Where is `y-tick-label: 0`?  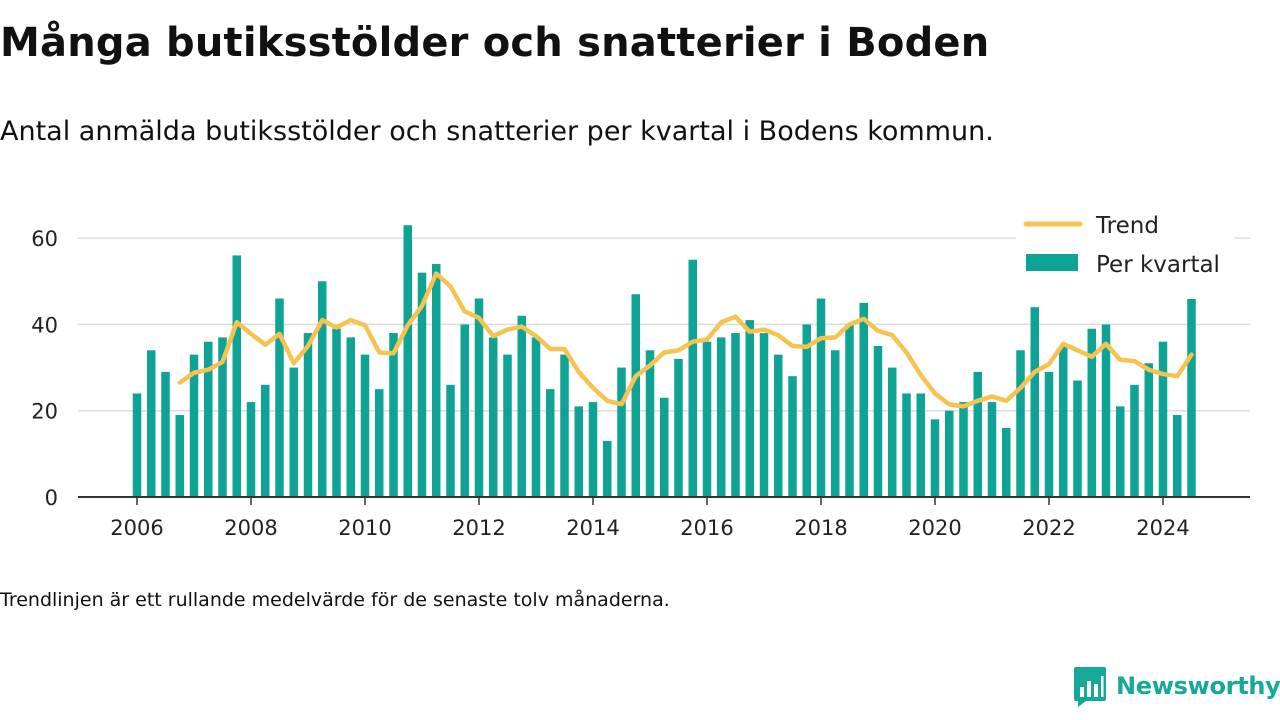
y-tick-label: 0 is located at coordinates (51, 498).